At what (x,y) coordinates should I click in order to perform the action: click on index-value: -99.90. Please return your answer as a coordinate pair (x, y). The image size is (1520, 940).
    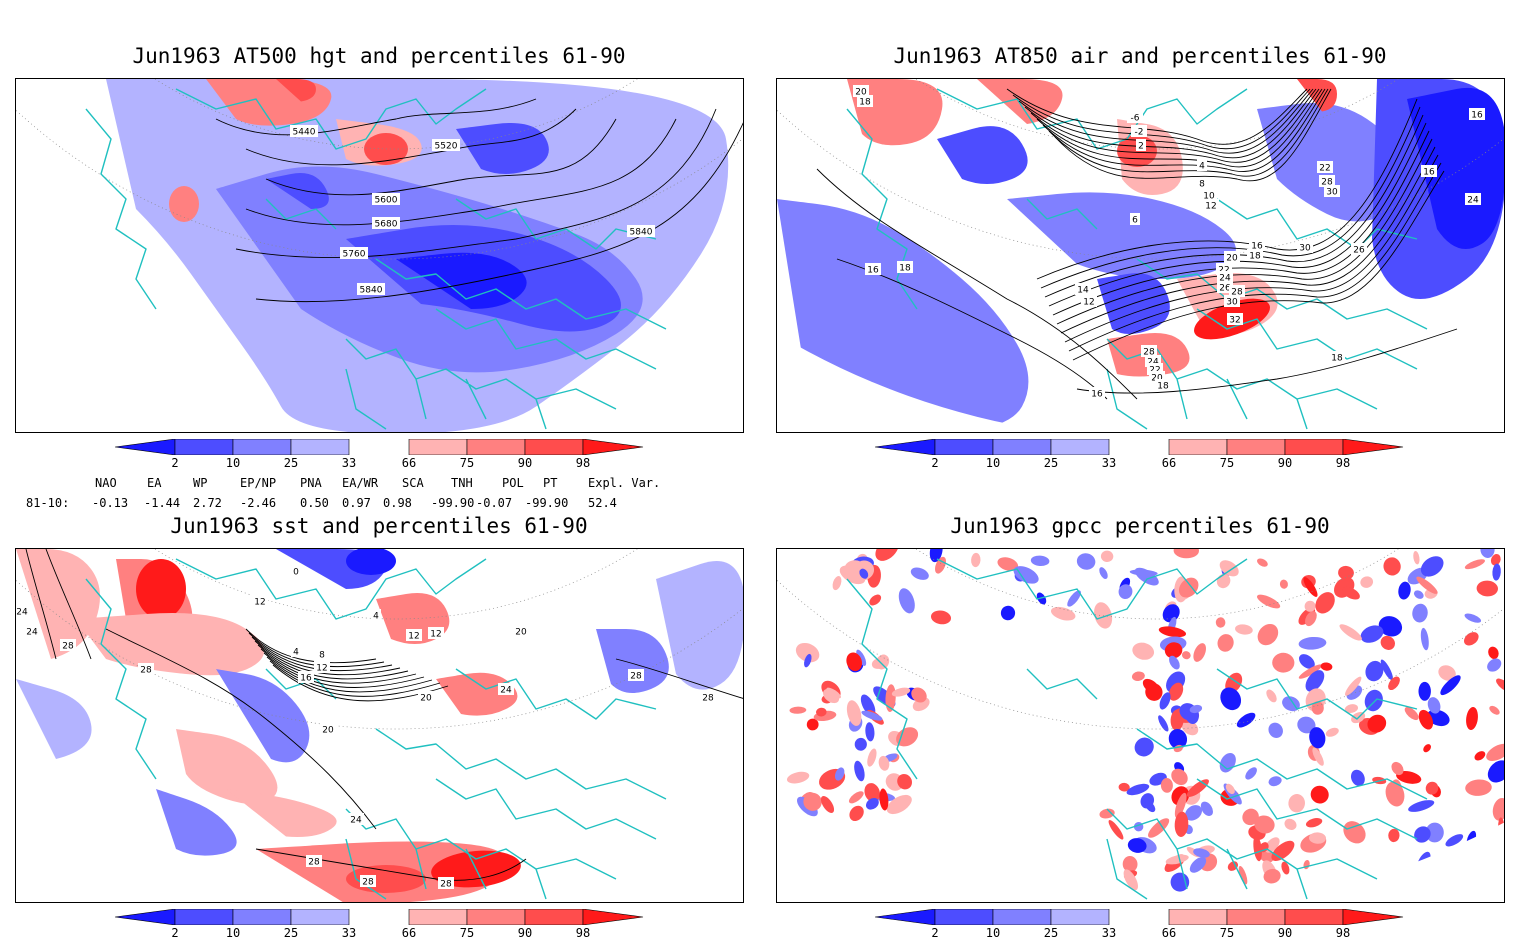
    Looking at the image, I should click on (547, 503).